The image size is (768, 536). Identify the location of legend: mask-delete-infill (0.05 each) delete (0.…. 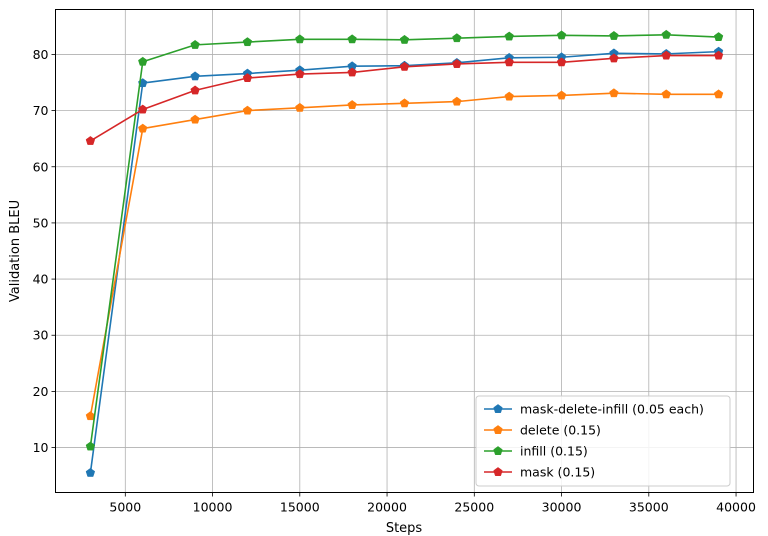
(603, 441).